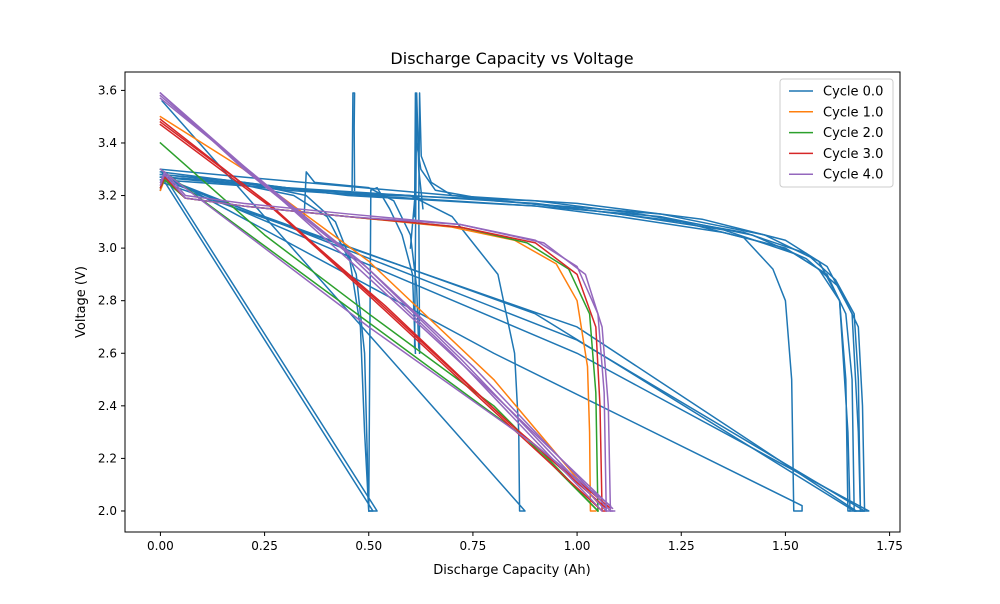 Image resolution: width=1000 pixels, height=604 pixels. I want to click on y-tick-label: 3.6, so click(107, 90).